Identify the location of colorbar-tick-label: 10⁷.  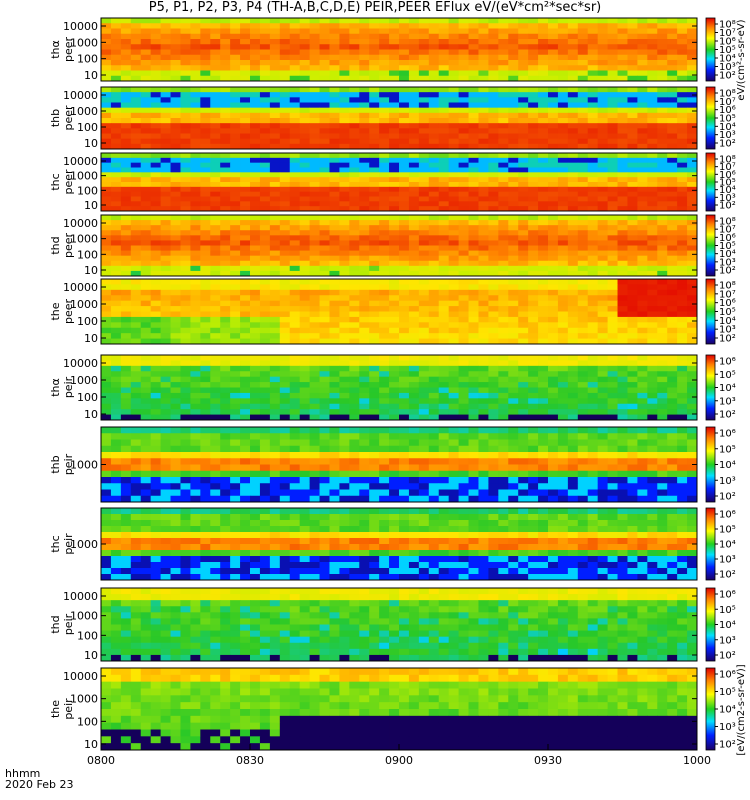
(727, 294).